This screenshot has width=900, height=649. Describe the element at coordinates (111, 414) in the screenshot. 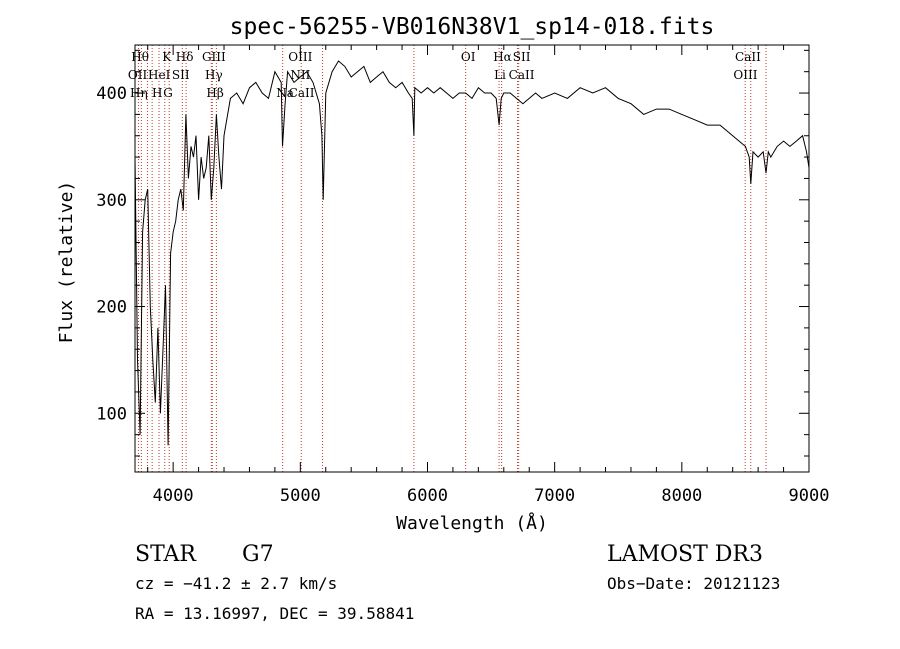

I see `y-tick-label-0: 100` at that location.